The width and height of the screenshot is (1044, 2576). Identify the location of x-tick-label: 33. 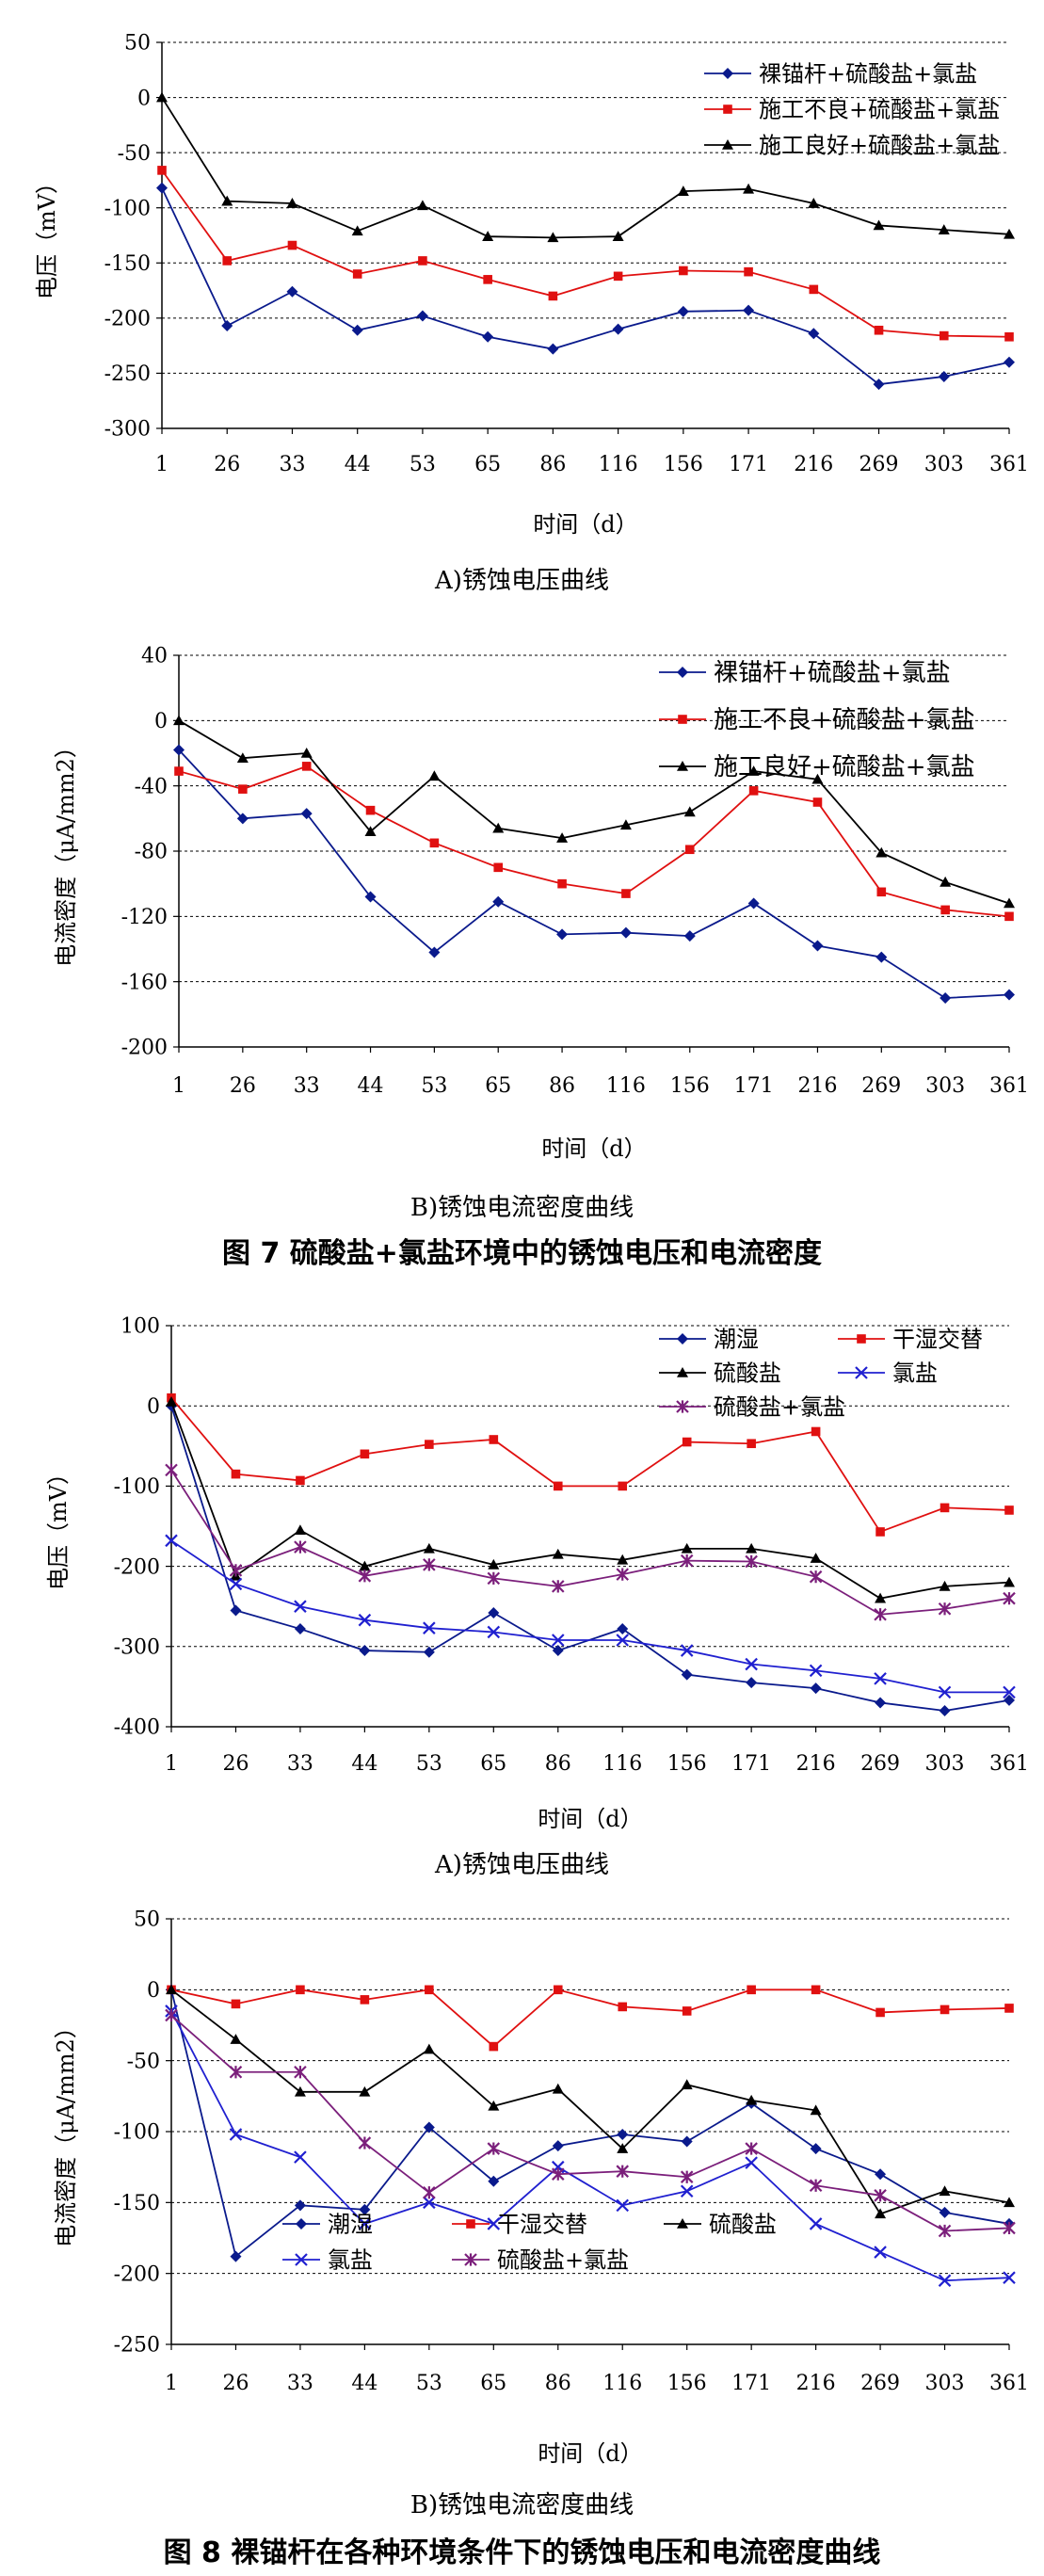
(300, 1764).